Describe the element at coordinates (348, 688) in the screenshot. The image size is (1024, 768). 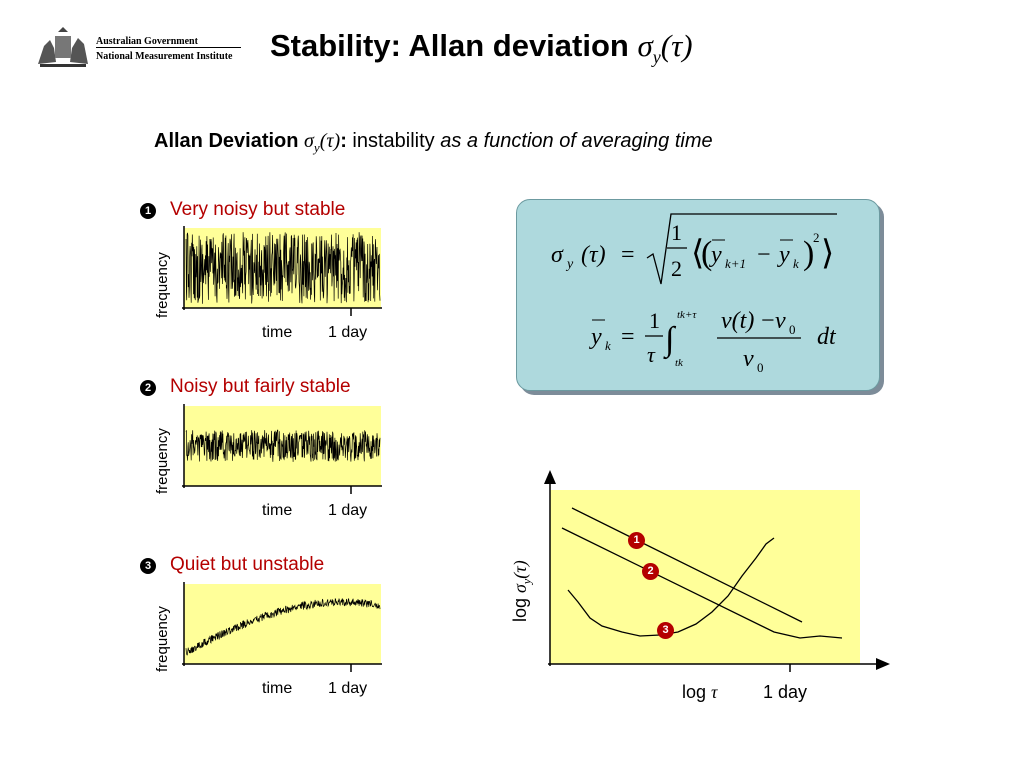
I see `panel-3-tick-label: 1 day` at that location.